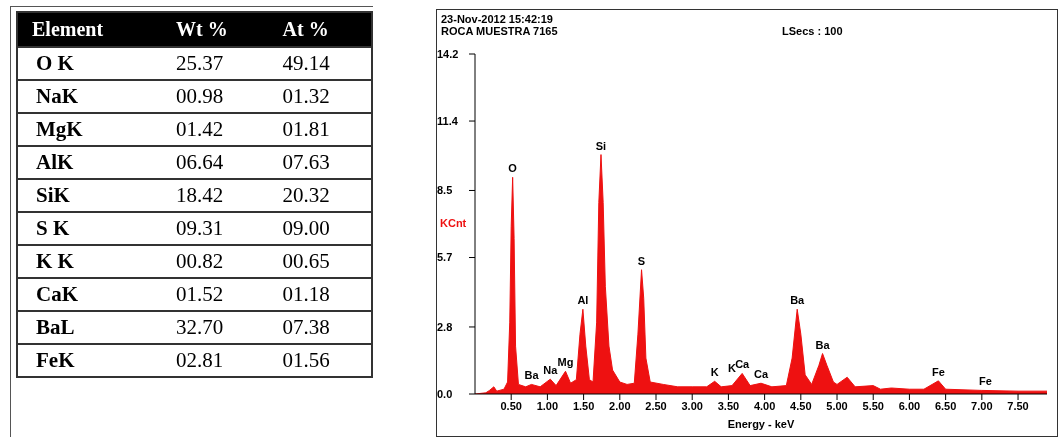  I want to click on category-label: MgK, so click(90, 129).